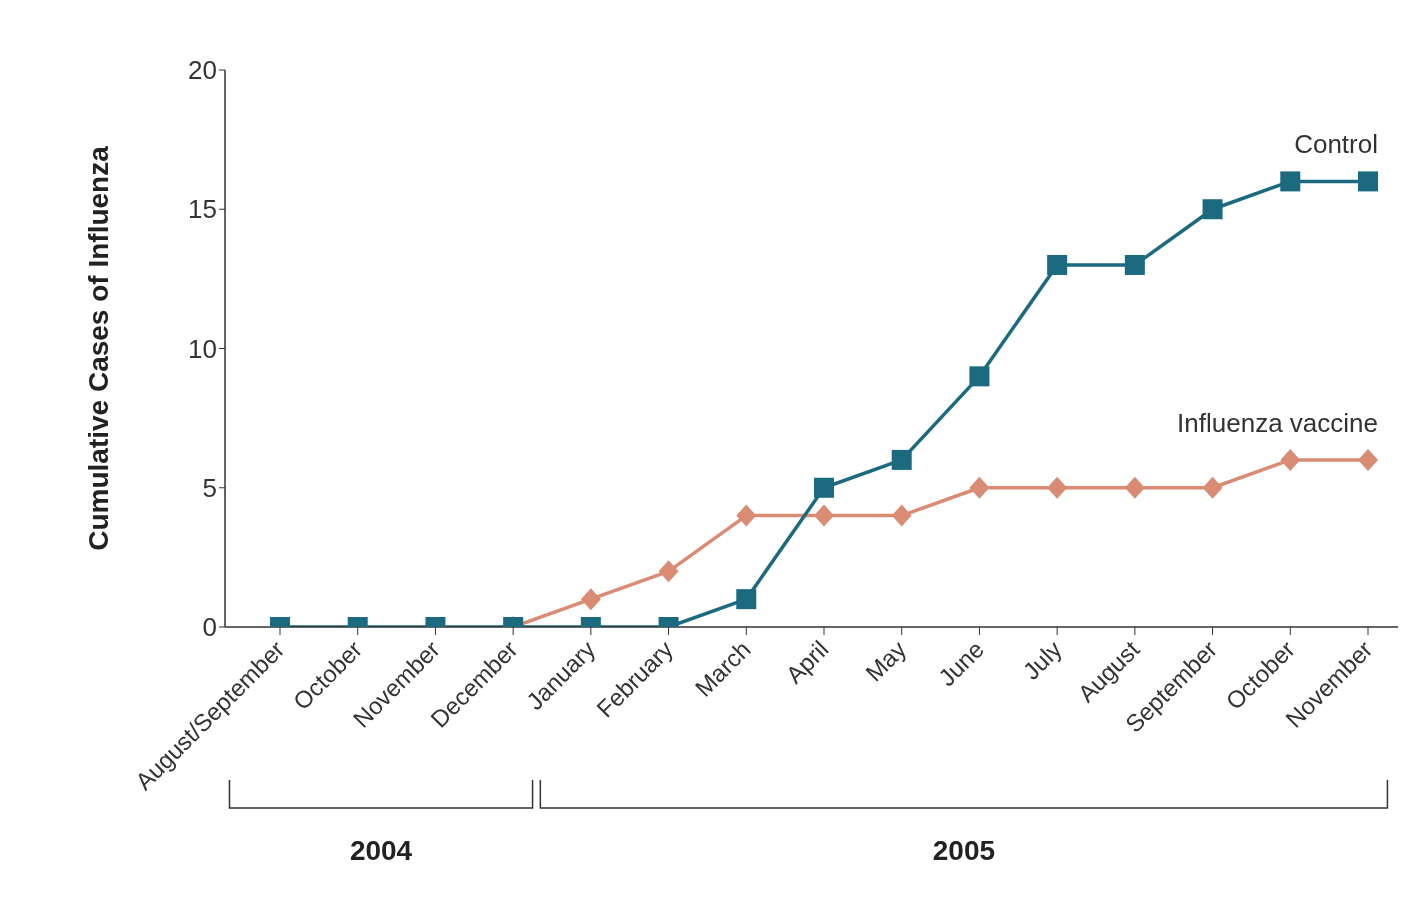 The width and height of the screenshot is (1409, 897). What do you see at coordinates (964, 850) in the screenshot?
I see `text: 2005` at bounding box center [964, 850].